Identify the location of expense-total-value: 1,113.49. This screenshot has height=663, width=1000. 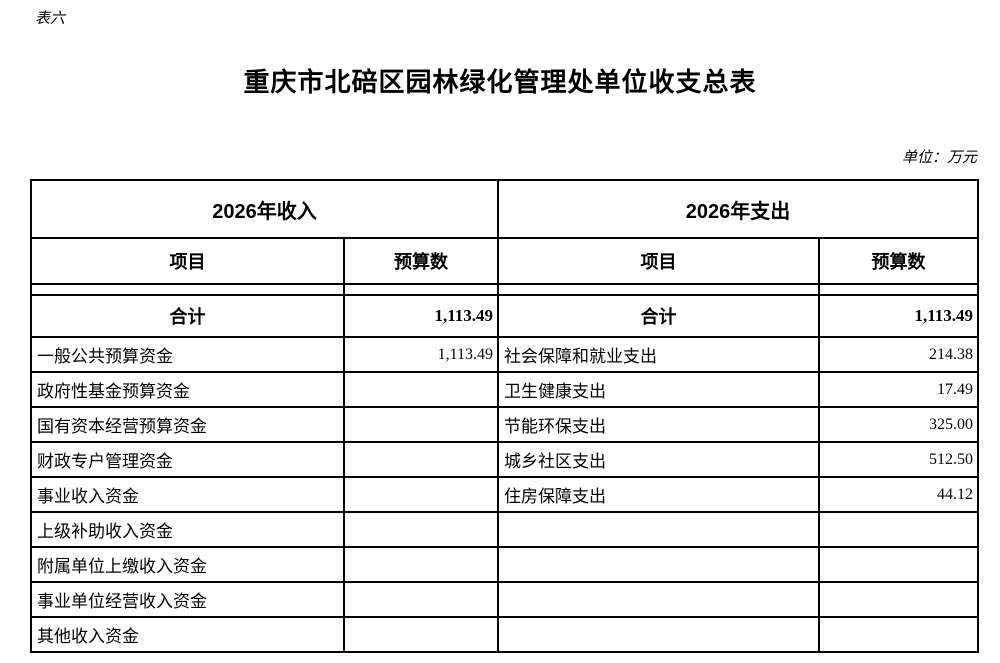
(898, 316).